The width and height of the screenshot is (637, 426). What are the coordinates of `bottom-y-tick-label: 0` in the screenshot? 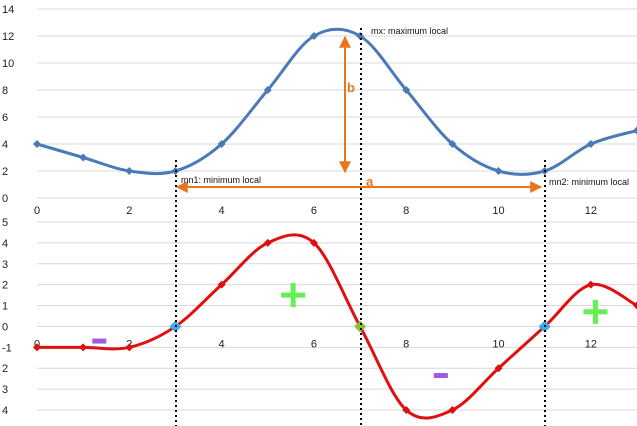 It's located at (5, 327).